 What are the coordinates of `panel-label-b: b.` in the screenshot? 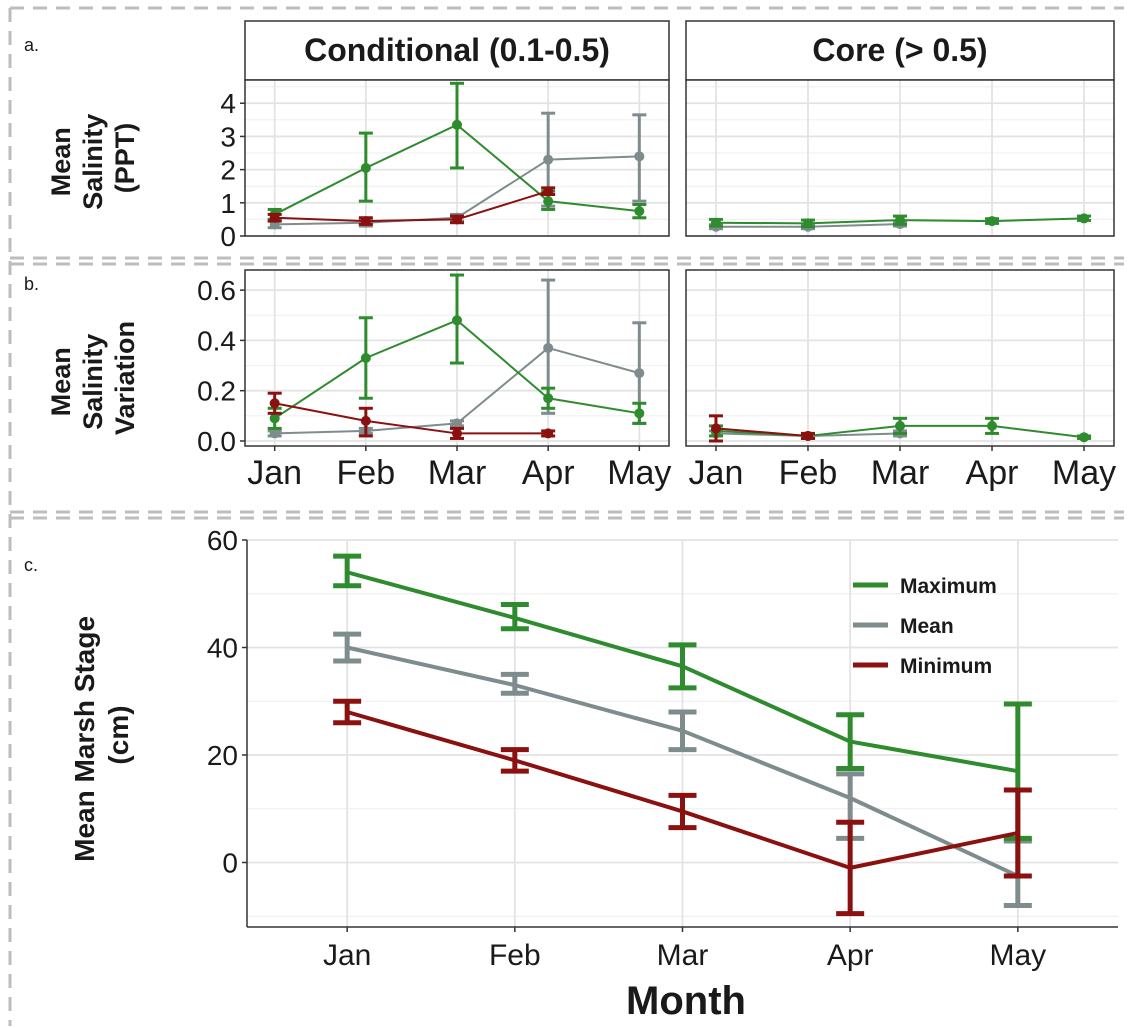 It's located at (31, 284).